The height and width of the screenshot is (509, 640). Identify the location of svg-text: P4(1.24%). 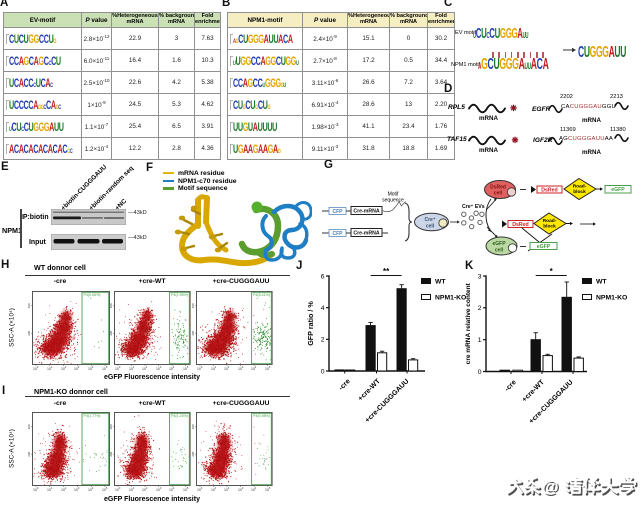
(179, 416).